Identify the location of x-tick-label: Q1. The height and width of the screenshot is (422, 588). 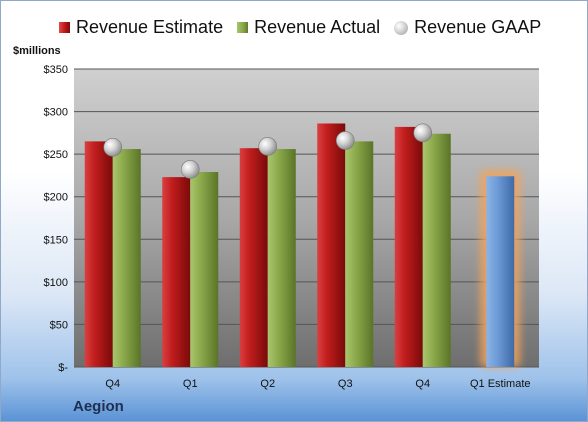
(190, 384).